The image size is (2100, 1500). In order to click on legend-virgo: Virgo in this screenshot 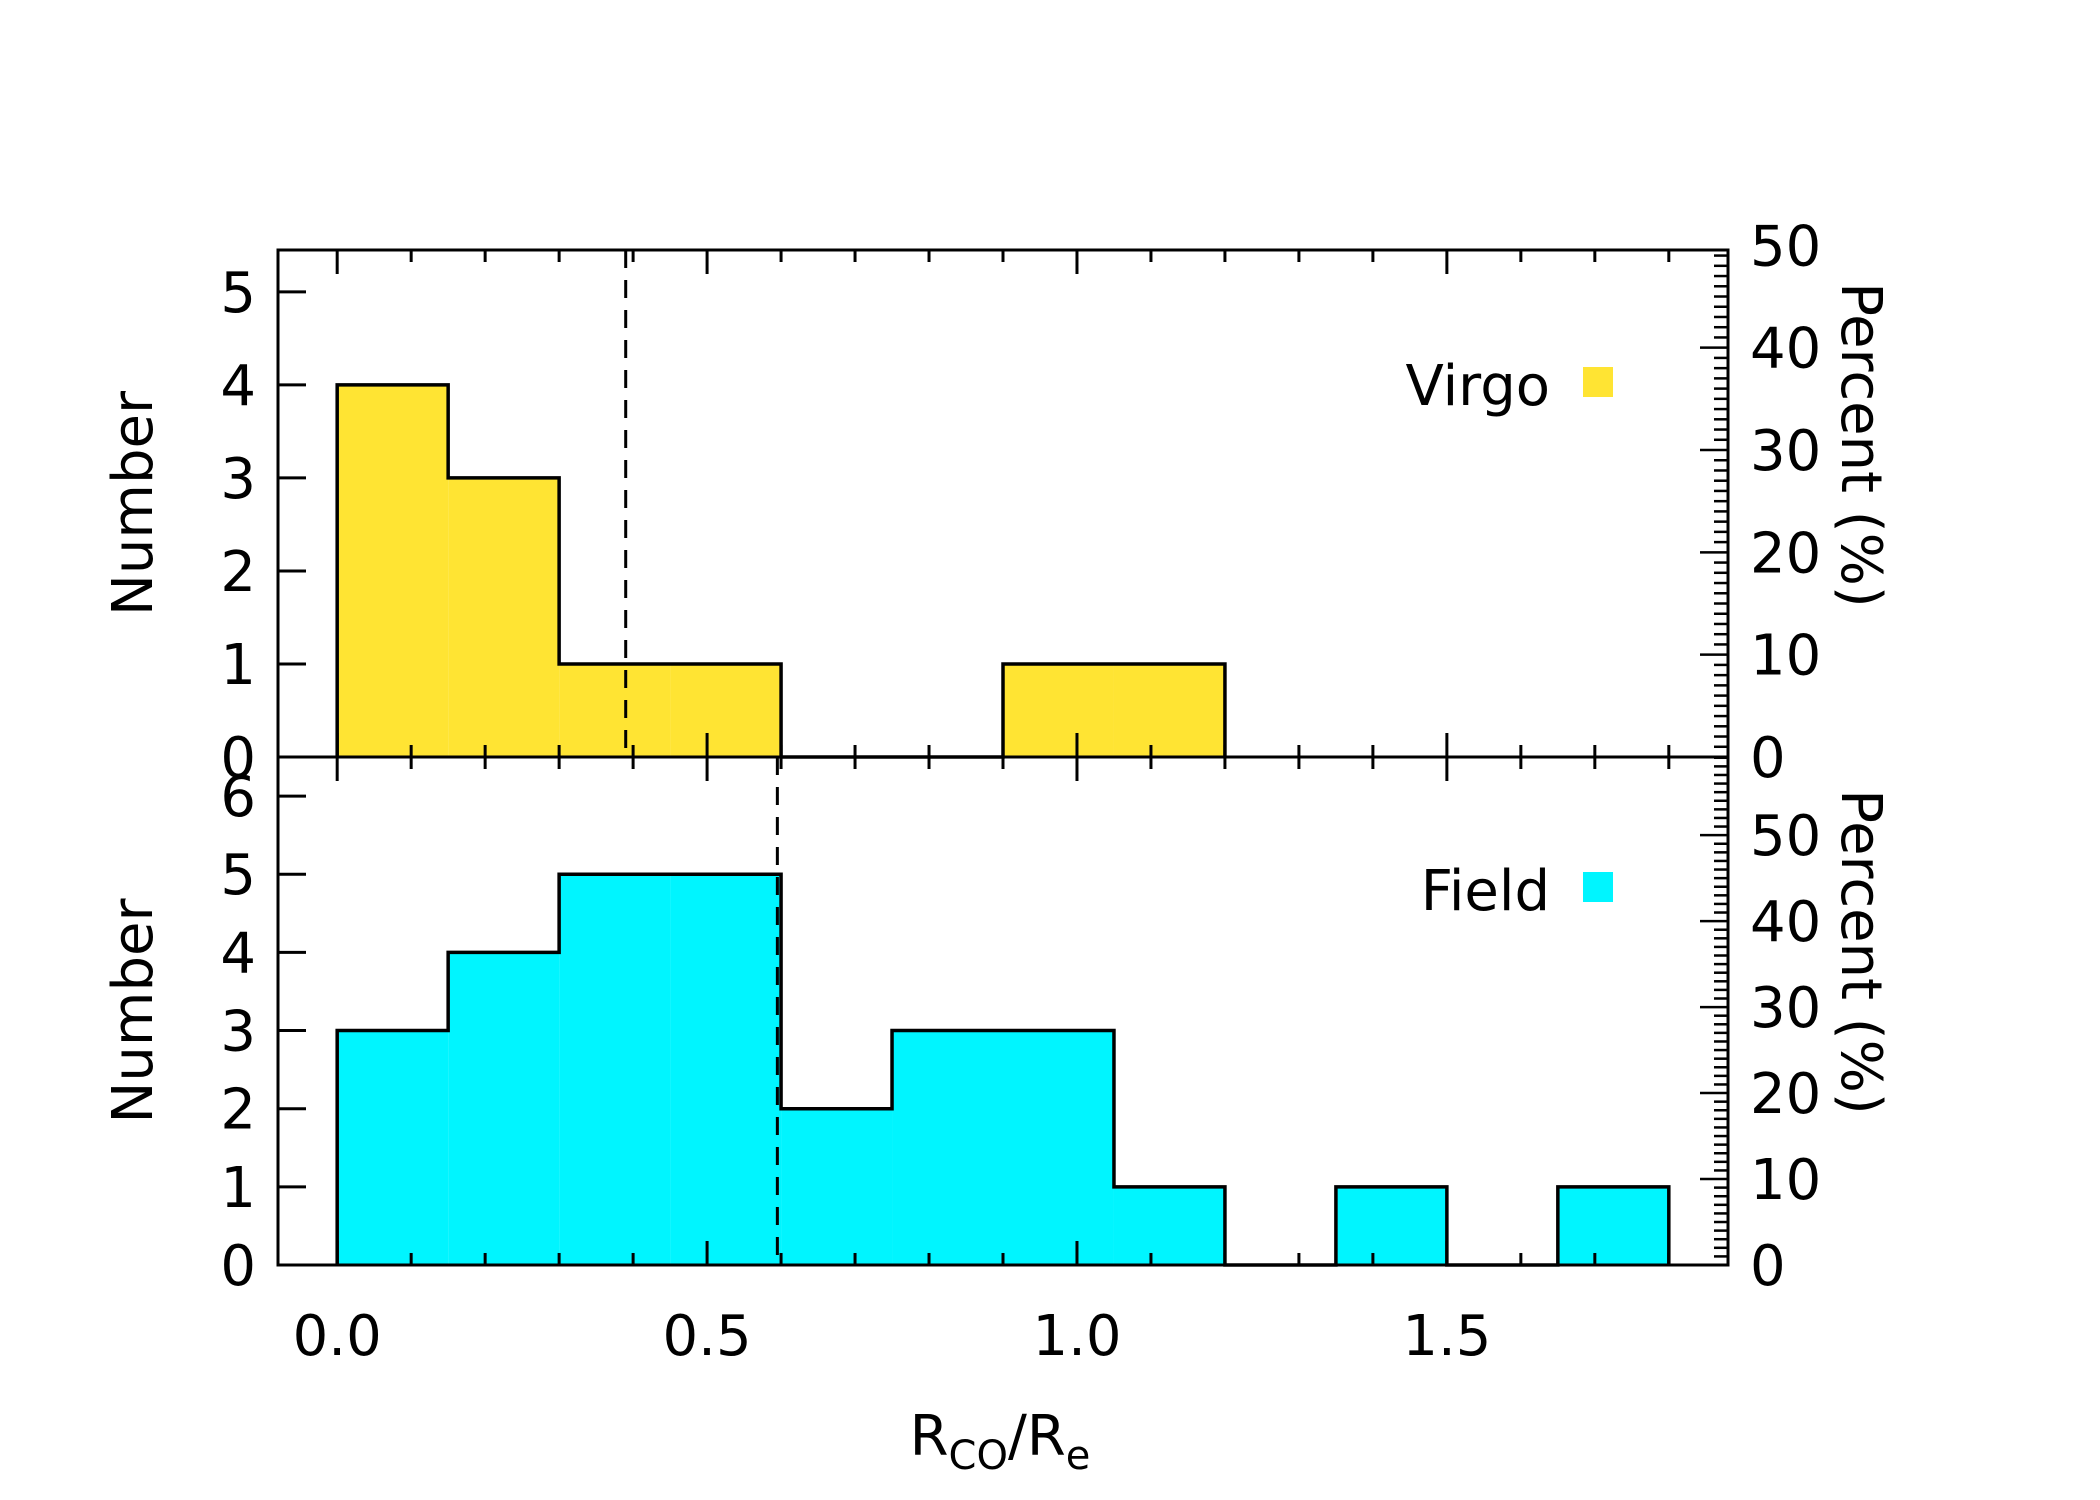, I will do `click(1509, 386)`.